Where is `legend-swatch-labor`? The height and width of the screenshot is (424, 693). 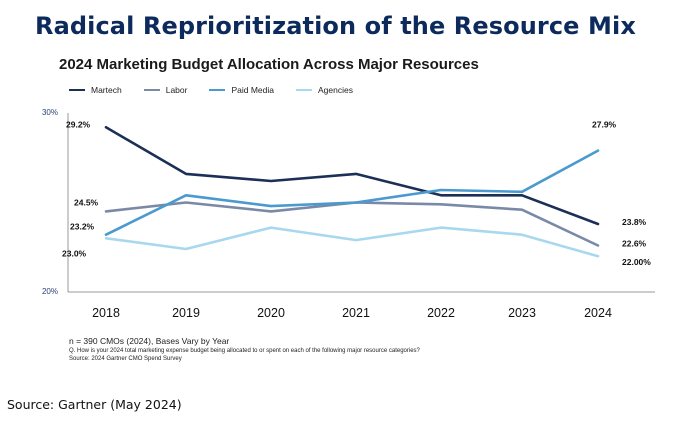
legend-swatch-labor is located at coordinates (151, 90).